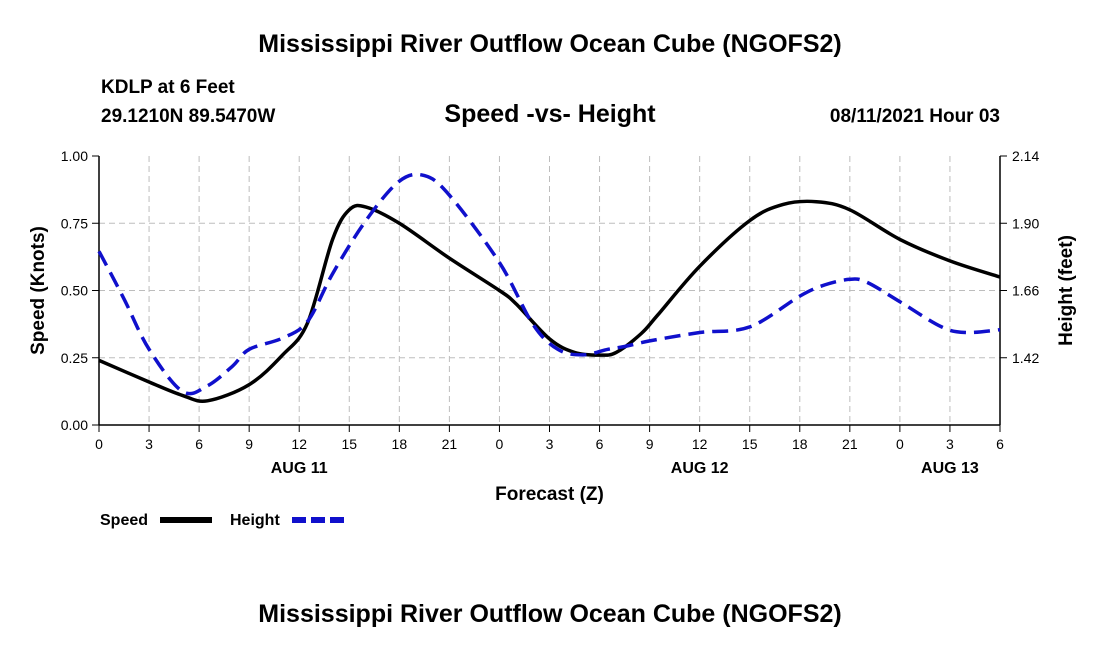 The width and height of the screenshot is (1100, 650). What do you see at coordinates (74, 223) in the screenshot?
I see `y-tick-label: 0.75` at bounding box center [74, 223].